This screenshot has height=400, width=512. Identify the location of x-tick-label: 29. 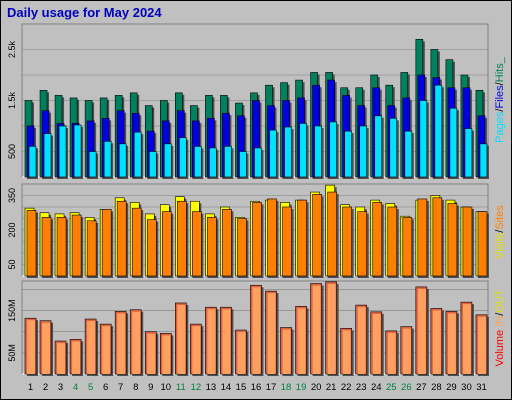
(451, 387).